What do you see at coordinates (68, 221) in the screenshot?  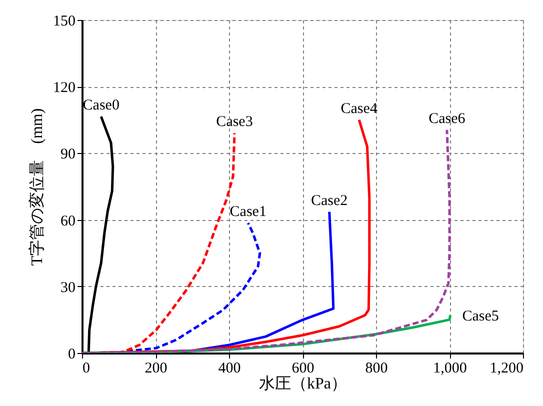 I see `y-tick-label: 60` at bounding box center [68, 221].